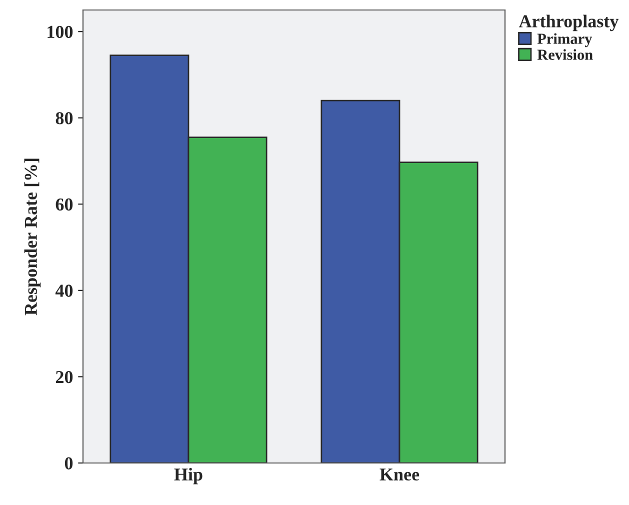 The image size is (629, 505). I want to click on x-tick-label: Knee, so click(400, 474).